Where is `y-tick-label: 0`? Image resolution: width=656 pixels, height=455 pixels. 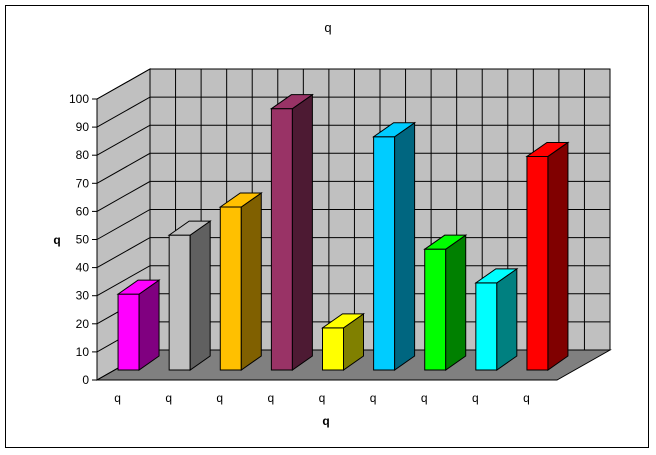 y-tick-label: 0 is located at coordinates (85, 380).